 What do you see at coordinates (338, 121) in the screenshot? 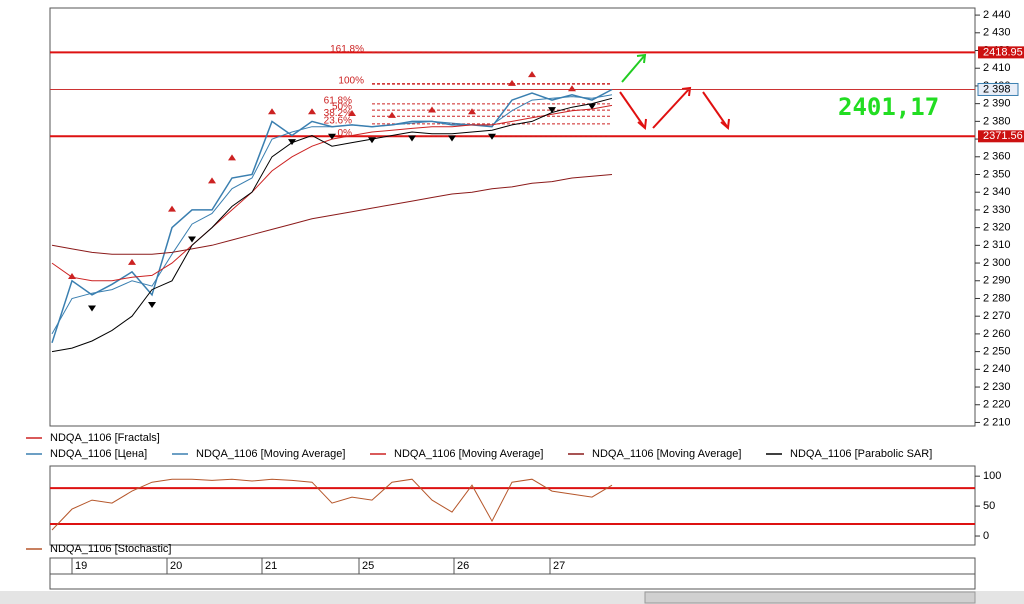
I see `fib-label: 23.6%` at bounding box center [338, 121].